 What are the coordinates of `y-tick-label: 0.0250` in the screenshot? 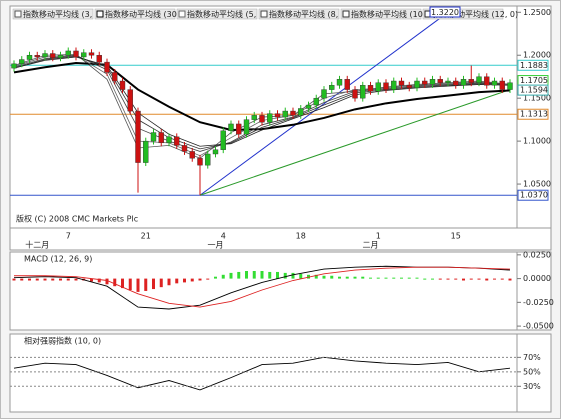 It's located at (537, 254).